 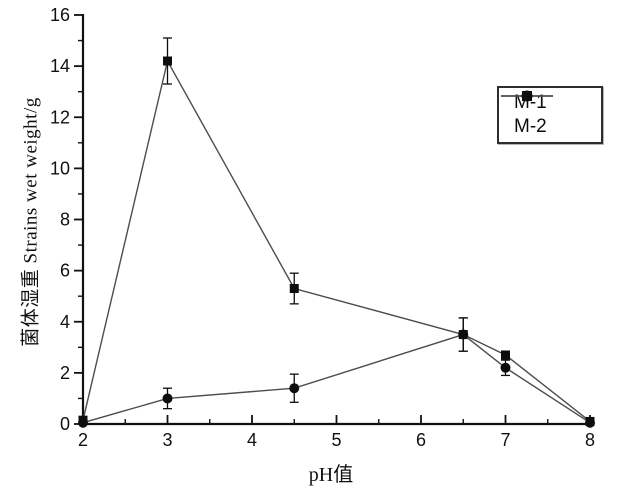 I want to click on x-tick-label: 6, so click(x=421, y=440).